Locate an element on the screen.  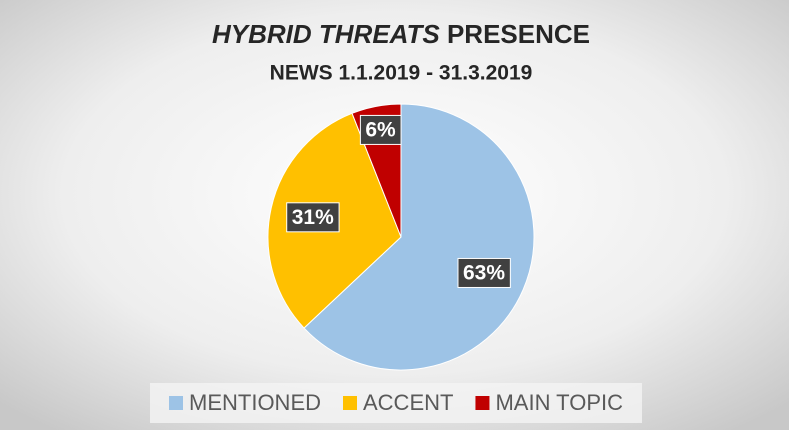
data-label-text: 6% is located at coordinates (380, 129).